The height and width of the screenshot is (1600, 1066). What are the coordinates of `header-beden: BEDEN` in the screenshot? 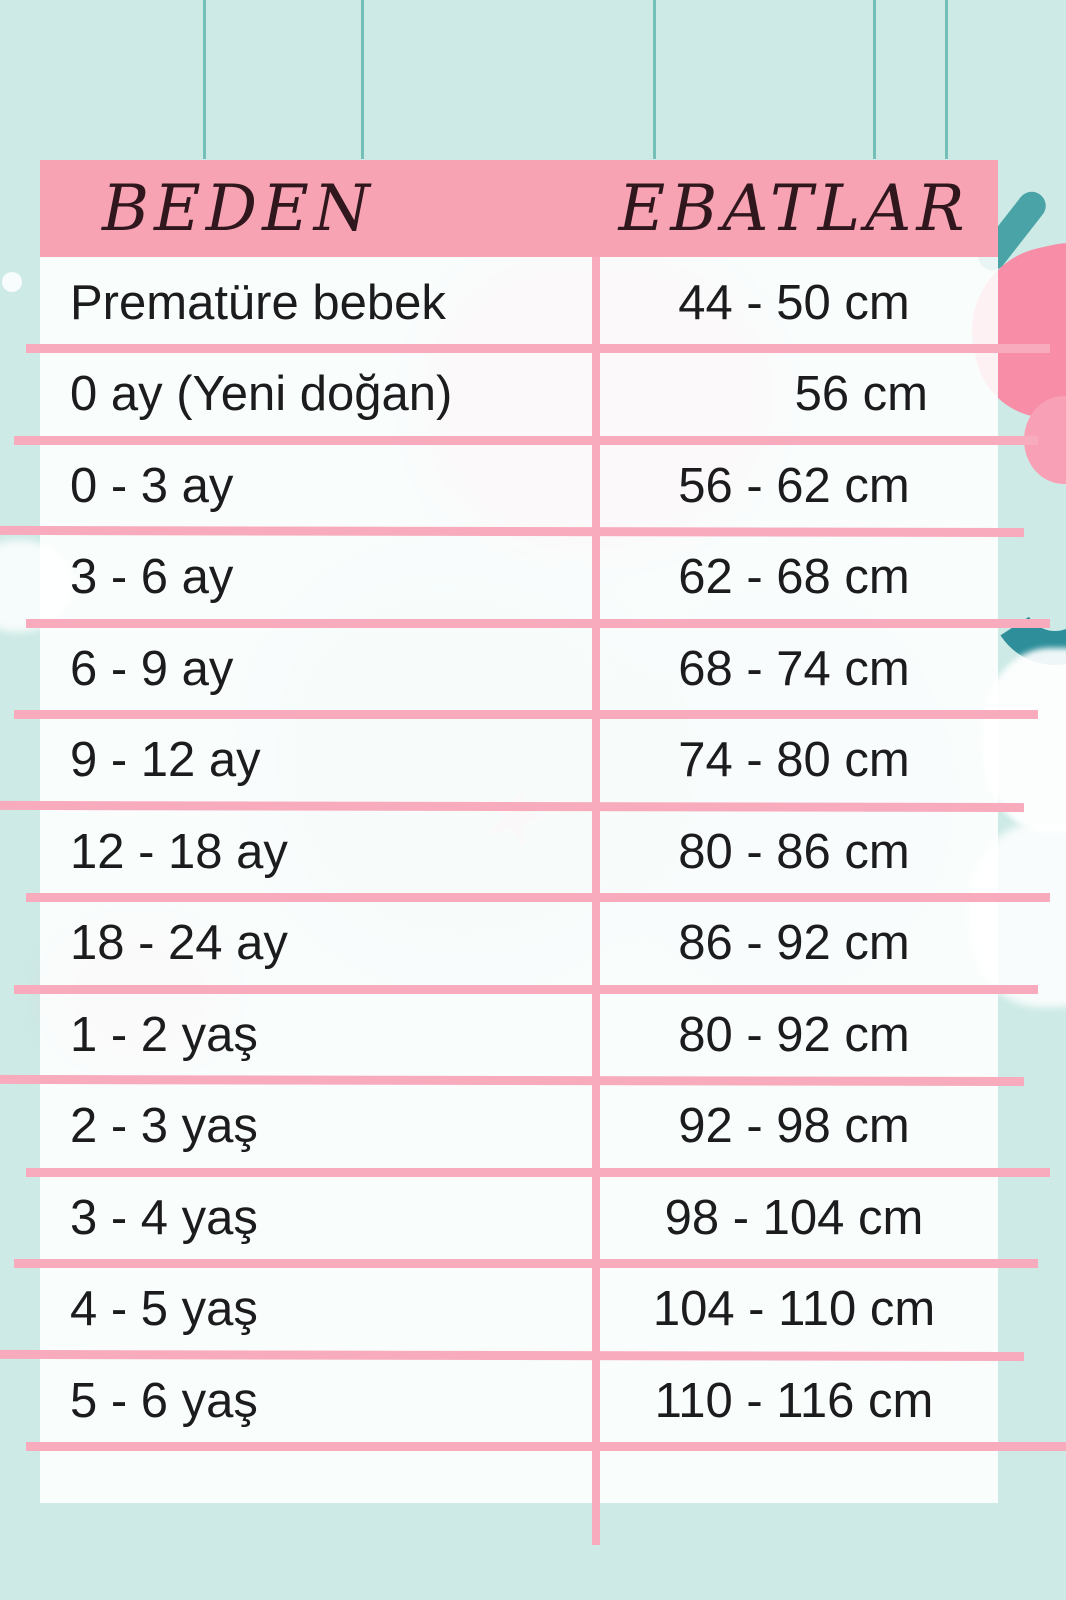 It's located at (238, 208).